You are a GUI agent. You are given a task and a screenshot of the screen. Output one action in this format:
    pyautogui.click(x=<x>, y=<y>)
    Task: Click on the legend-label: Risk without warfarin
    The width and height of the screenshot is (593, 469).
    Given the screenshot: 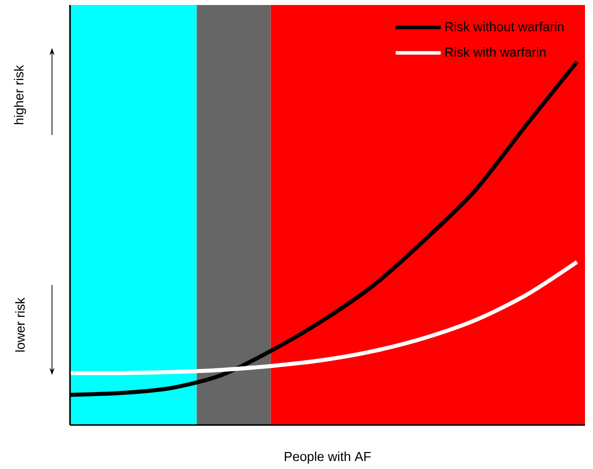 What is the action you would take?
    pyautogui.click(x=504, y=27)
    